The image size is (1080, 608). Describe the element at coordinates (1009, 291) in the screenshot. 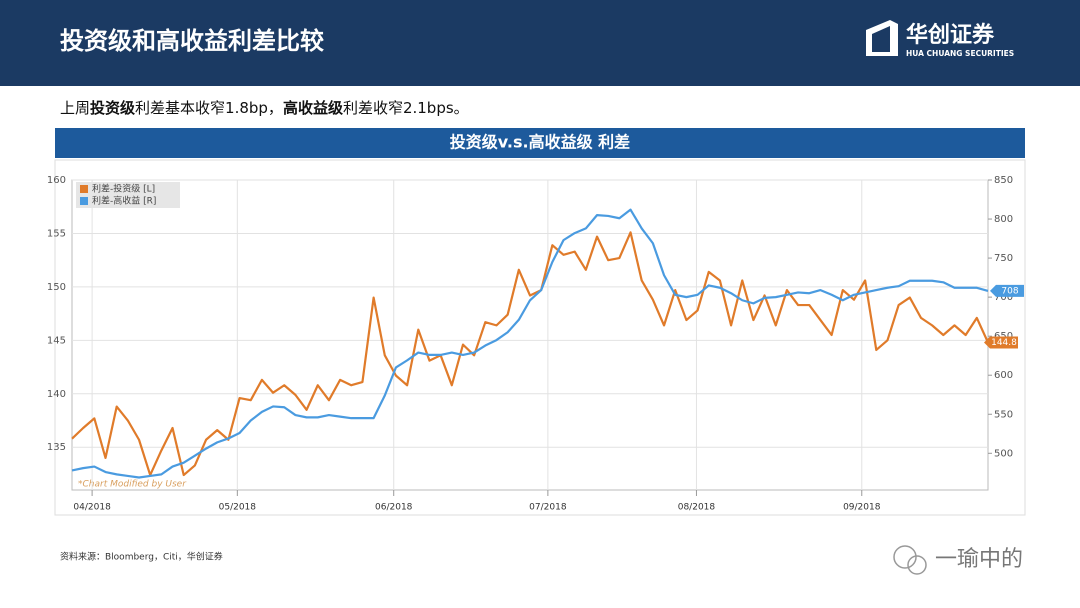

I see `value-tag-label: 708` at that location.